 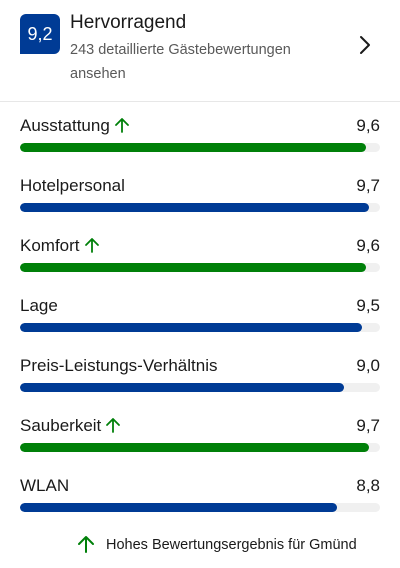 I want to click on category-name: WLAN, so click(x=45, y=485).